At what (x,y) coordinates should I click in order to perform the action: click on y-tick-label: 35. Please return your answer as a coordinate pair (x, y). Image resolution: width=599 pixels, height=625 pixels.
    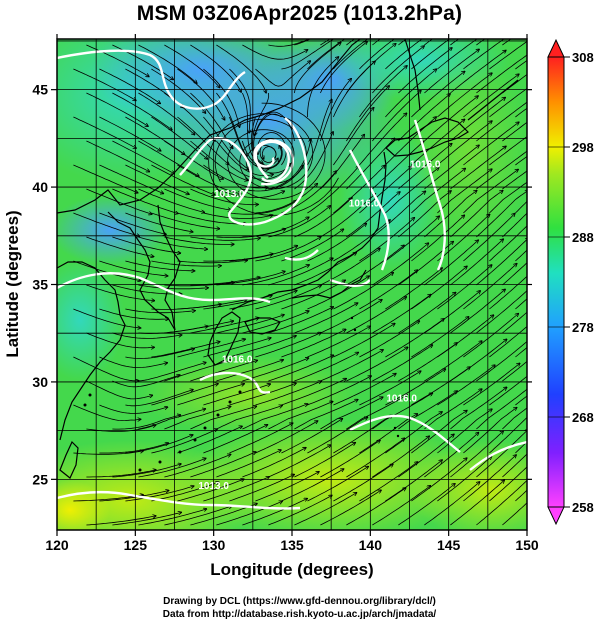
    Looking at the image, I should click on (40, 285).